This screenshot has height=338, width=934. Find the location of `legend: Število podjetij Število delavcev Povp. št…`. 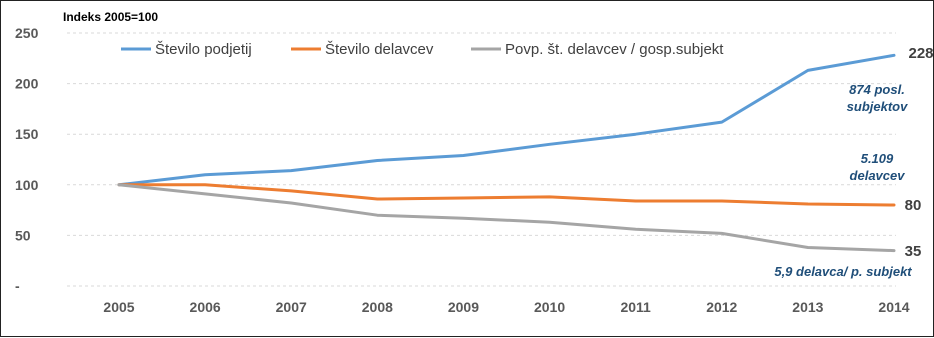

legend: Število podjetij Število delavcev Povp. št… is located at coordinates (422, 49).